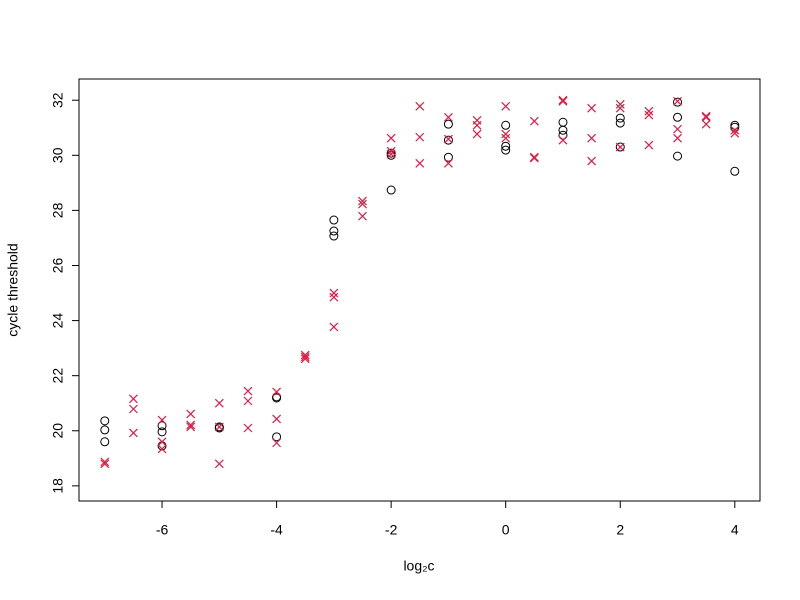 The height and width of the screenshot is (600, 800). What do you see at coordinates (58, 100) in the screenshot?
I see `y-tick-label: 32` at bounding box center [58, 100].